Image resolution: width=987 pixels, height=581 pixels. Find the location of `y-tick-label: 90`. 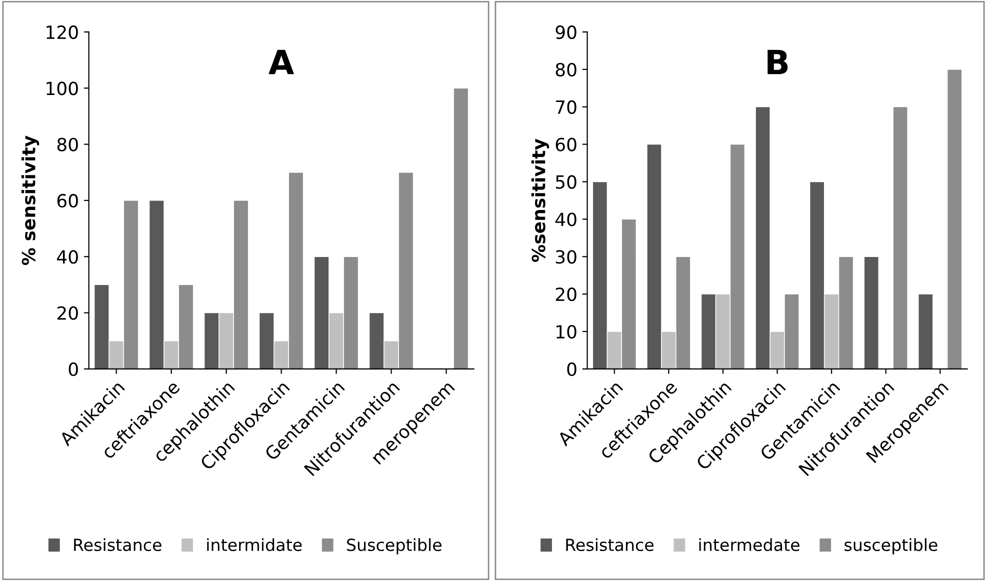

y-tick-label: 90 is located at coordinates (566, 32).